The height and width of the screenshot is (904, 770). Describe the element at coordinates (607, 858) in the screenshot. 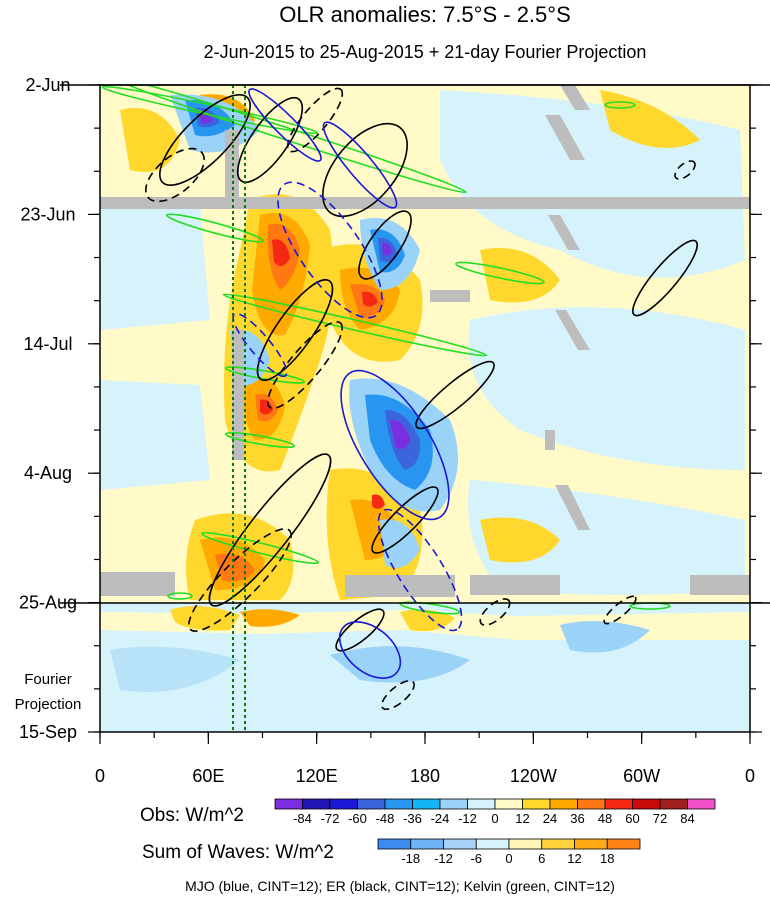

I see `colorbar-level-label: 18` at that location.